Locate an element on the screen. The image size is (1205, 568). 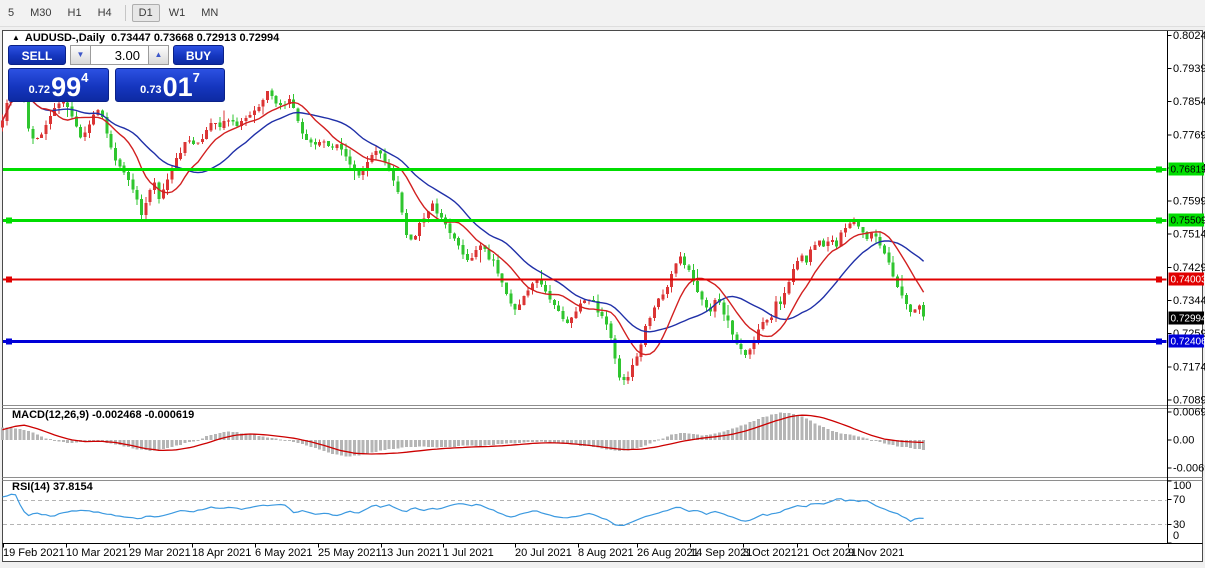
sell-price-big: 99 is located at coordinates (66, 87).